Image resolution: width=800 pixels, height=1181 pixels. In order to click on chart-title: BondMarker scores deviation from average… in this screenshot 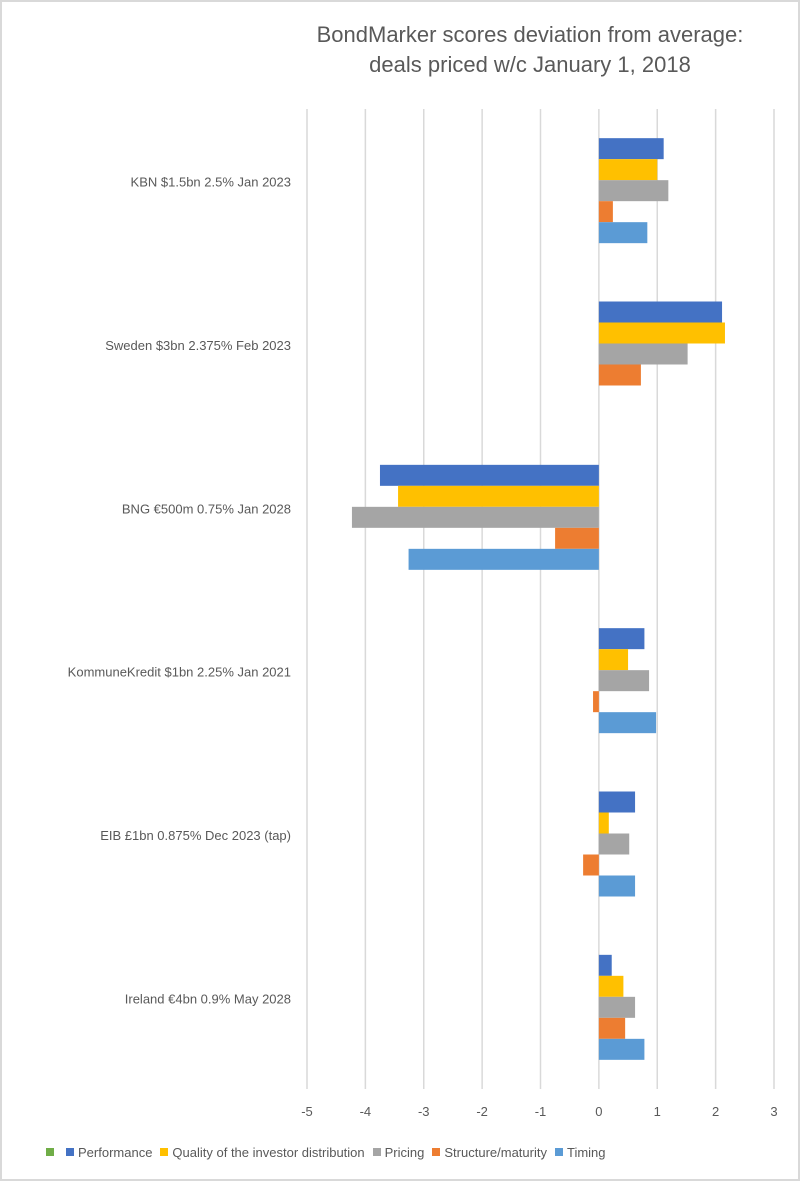, I will do `click(530, 50)`.